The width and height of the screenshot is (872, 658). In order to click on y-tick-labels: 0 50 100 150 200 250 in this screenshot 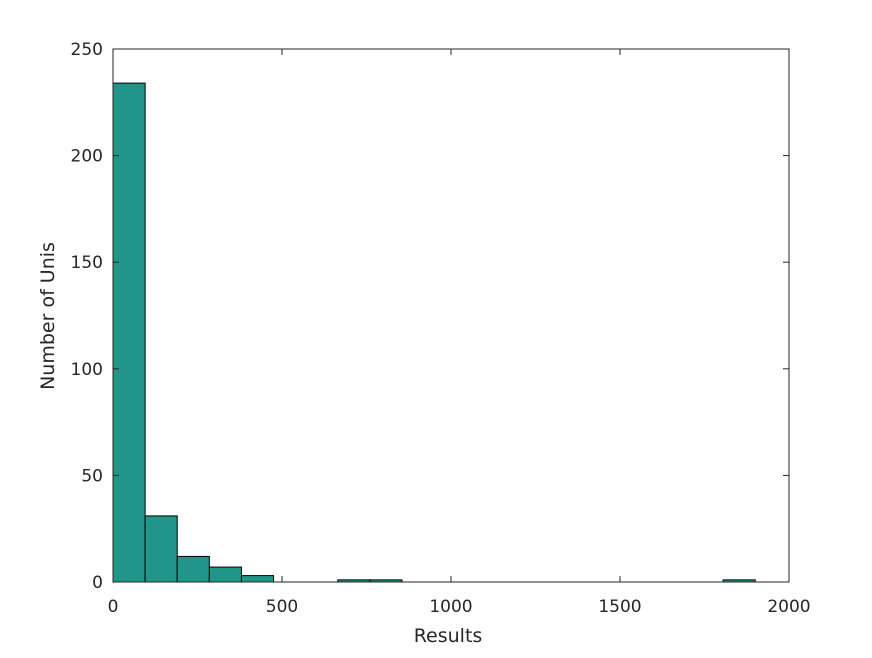, I will do `click(87, 316)`.